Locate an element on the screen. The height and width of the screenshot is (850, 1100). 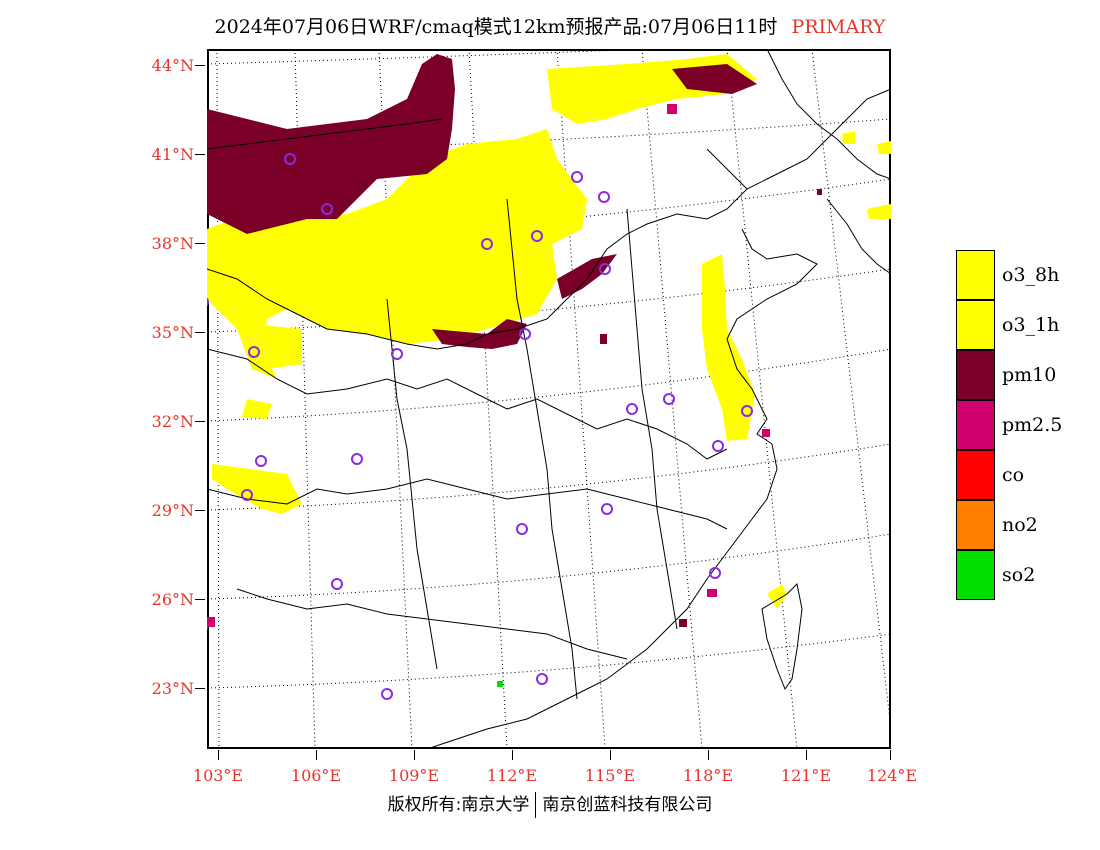
lat-label: 32°N is located at coordinates (172, 421).